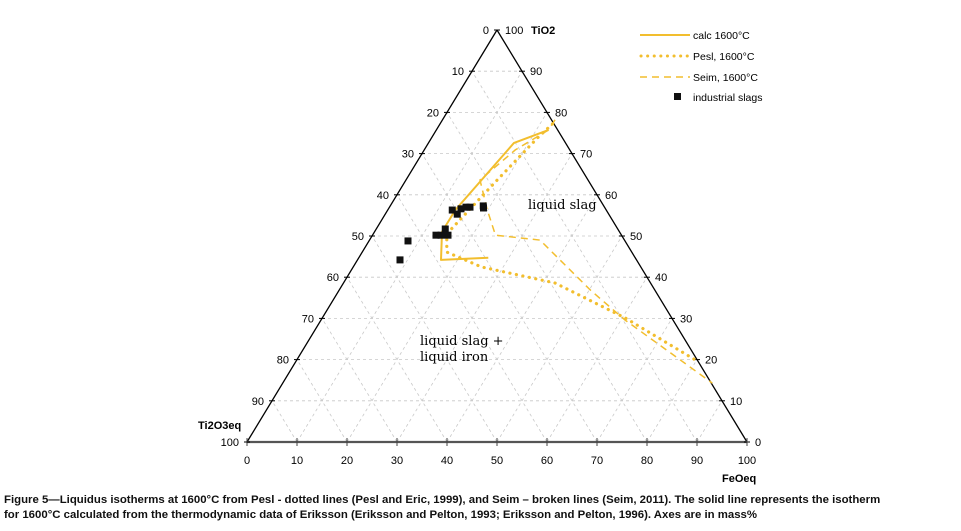 Image resolution: width=961 pixels, height=531 pixels. Describe the element at coordinates (758, 443) in the screenshot. I see `tick-label-right-100: 0` at that location.